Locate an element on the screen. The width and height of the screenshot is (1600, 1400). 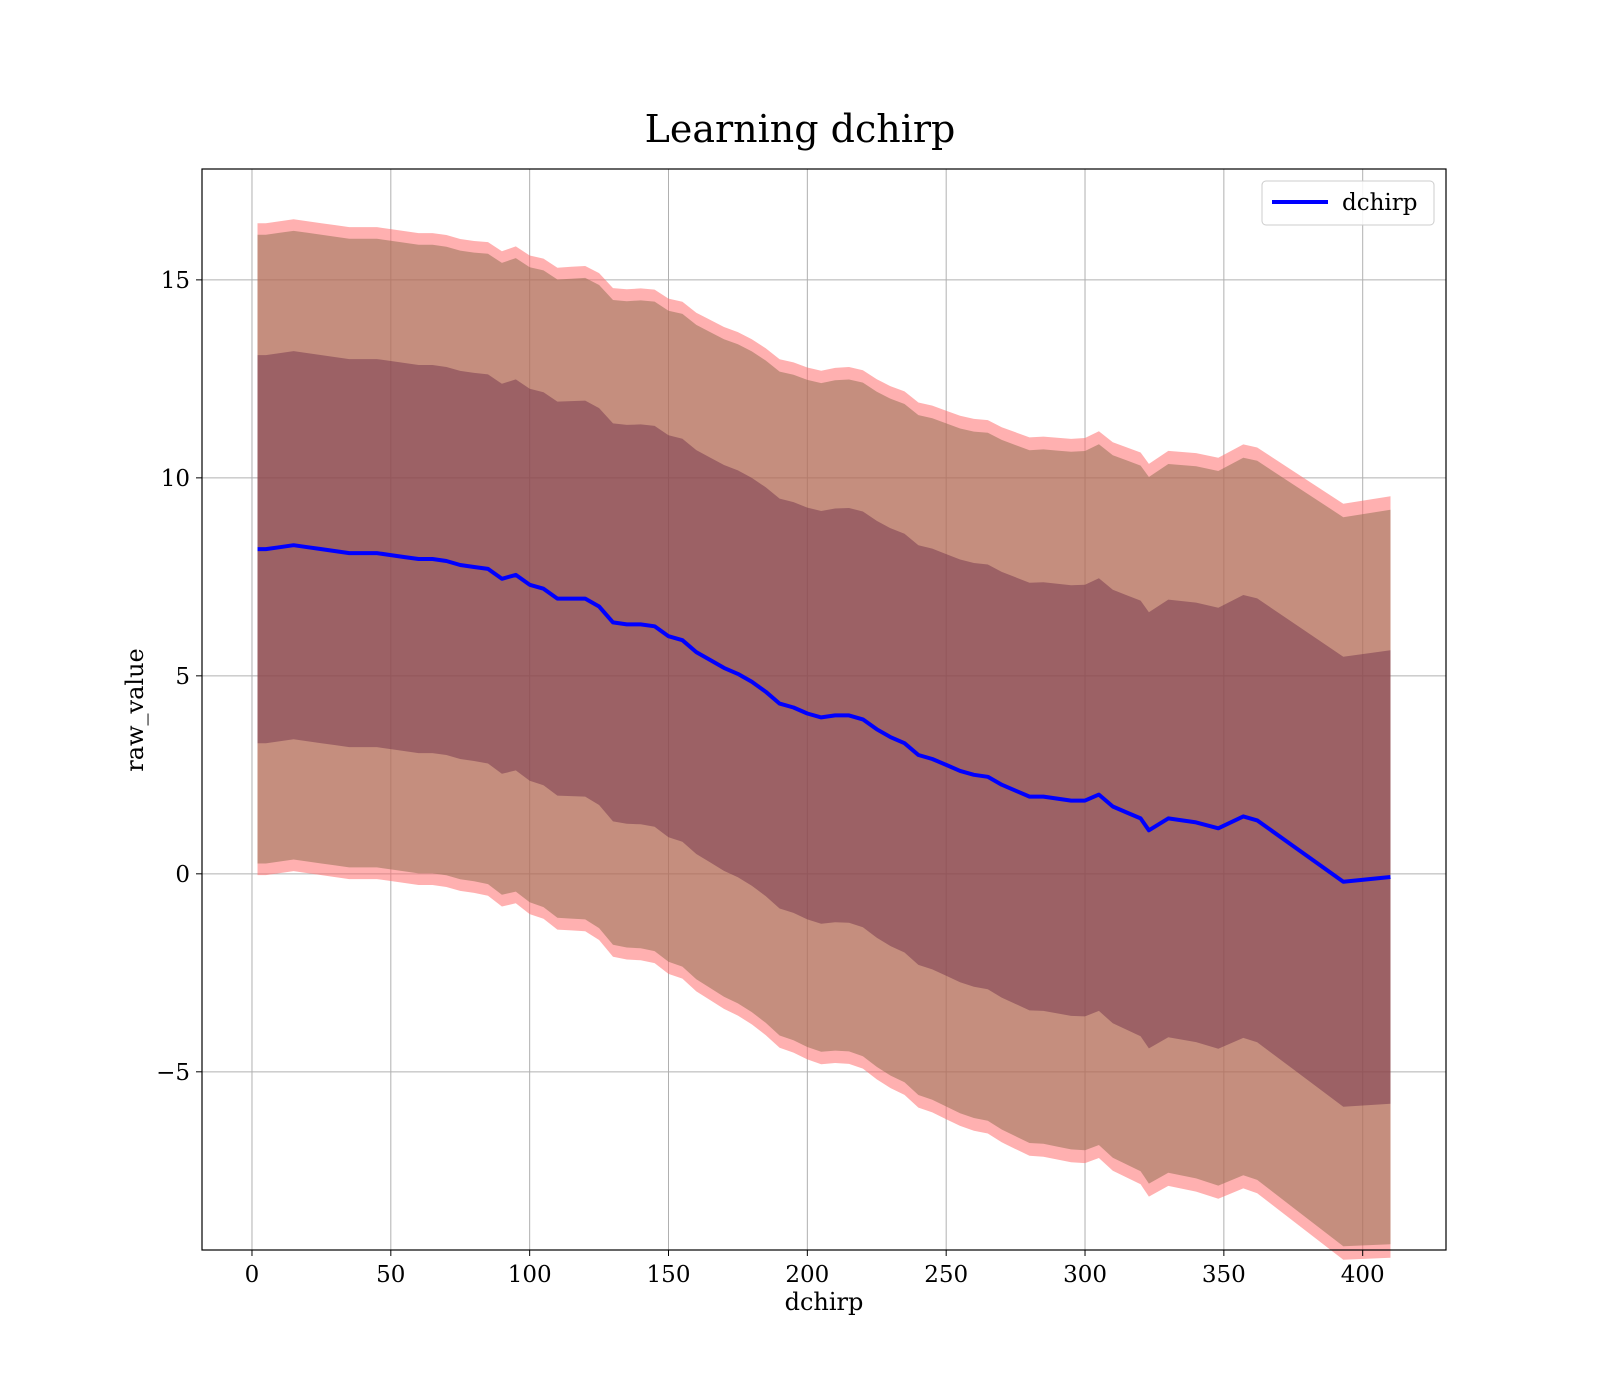
y-tick-label-4: 15 is located at coordinates (175, 281).